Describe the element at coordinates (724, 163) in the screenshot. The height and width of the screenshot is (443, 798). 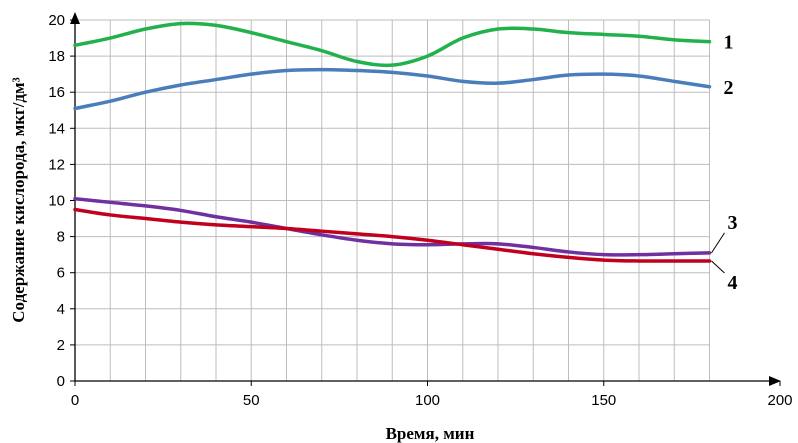
I see `series-labels: 1 2 3 4` at that location.